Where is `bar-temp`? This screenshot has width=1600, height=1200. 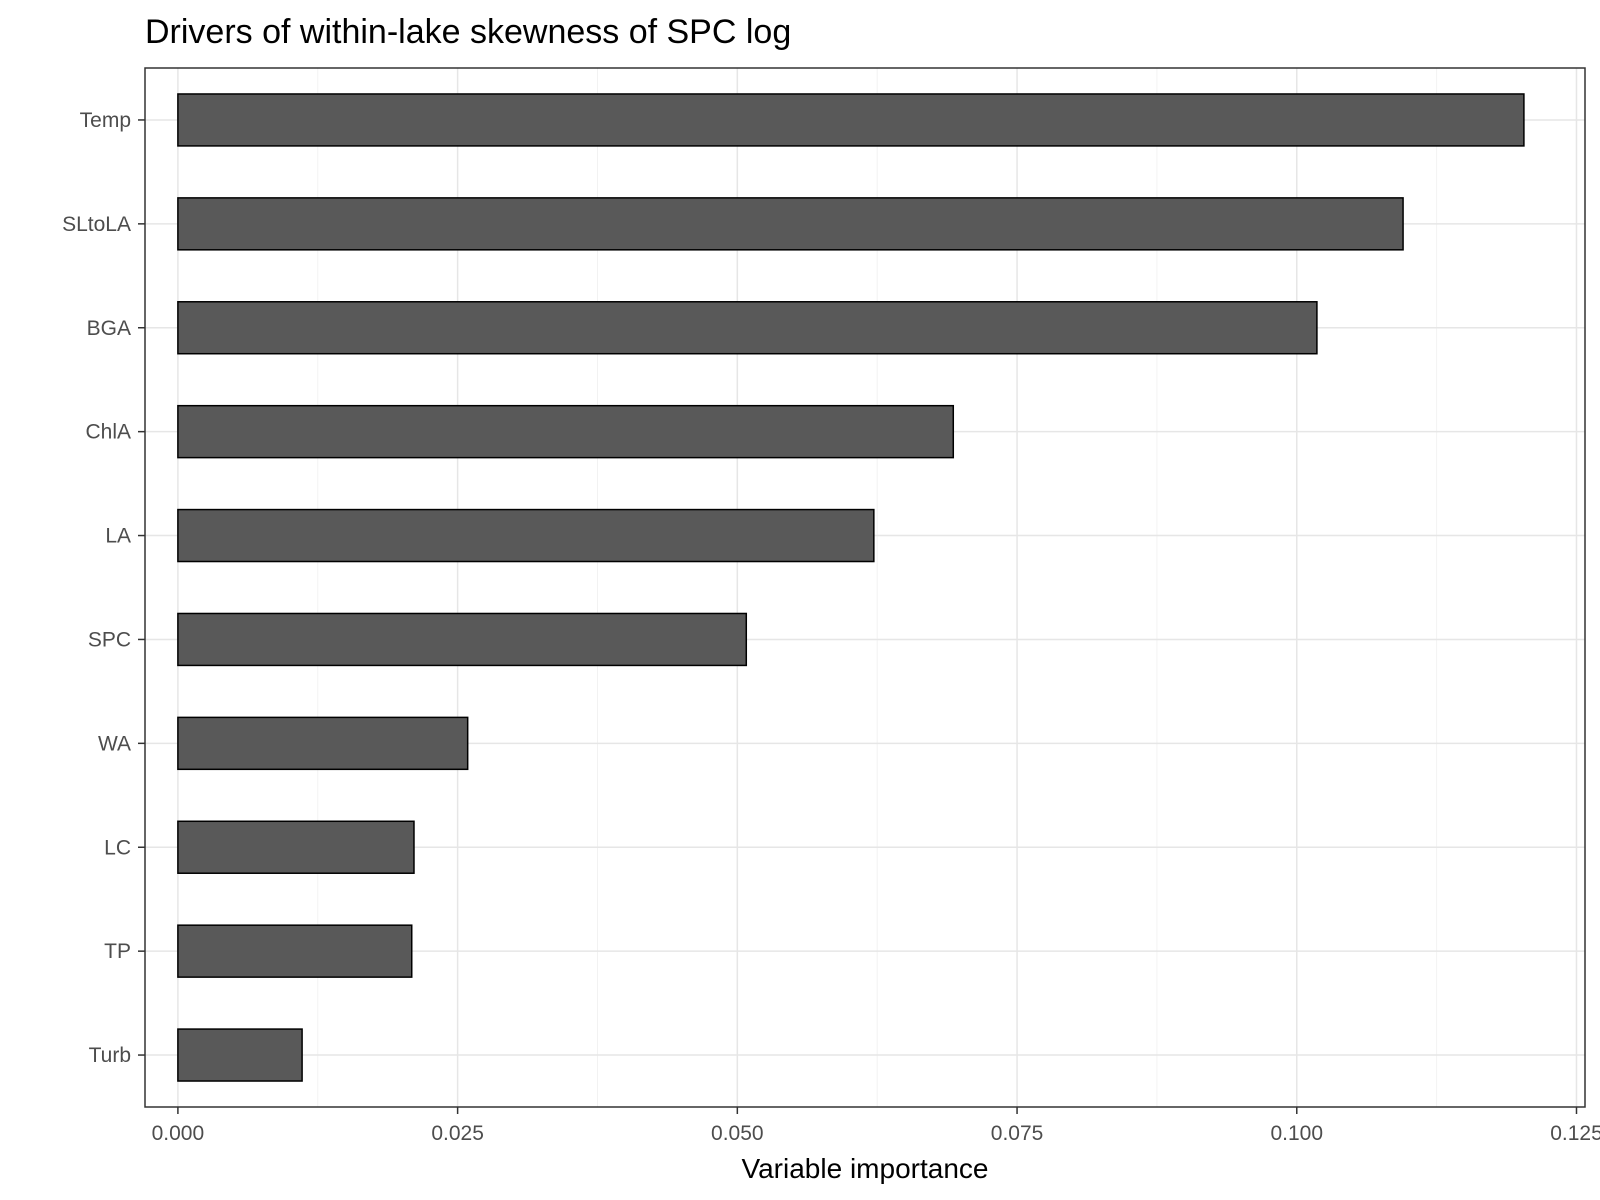
bar-temp is located at coordinates (851, 120).